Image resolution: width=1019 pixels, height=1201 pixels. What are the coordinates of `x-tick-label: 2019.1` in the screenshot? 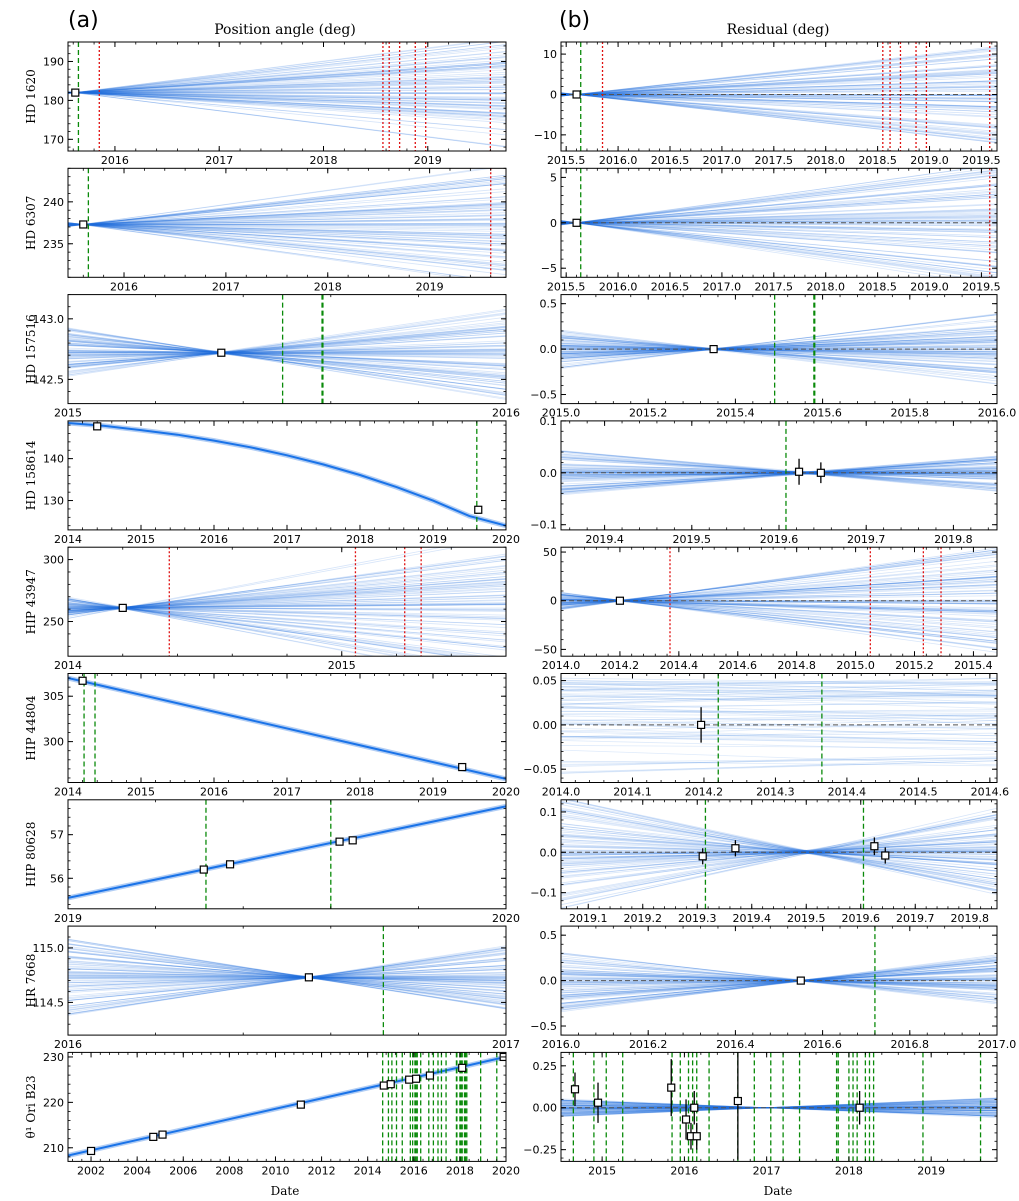 It's located at (588, 918).